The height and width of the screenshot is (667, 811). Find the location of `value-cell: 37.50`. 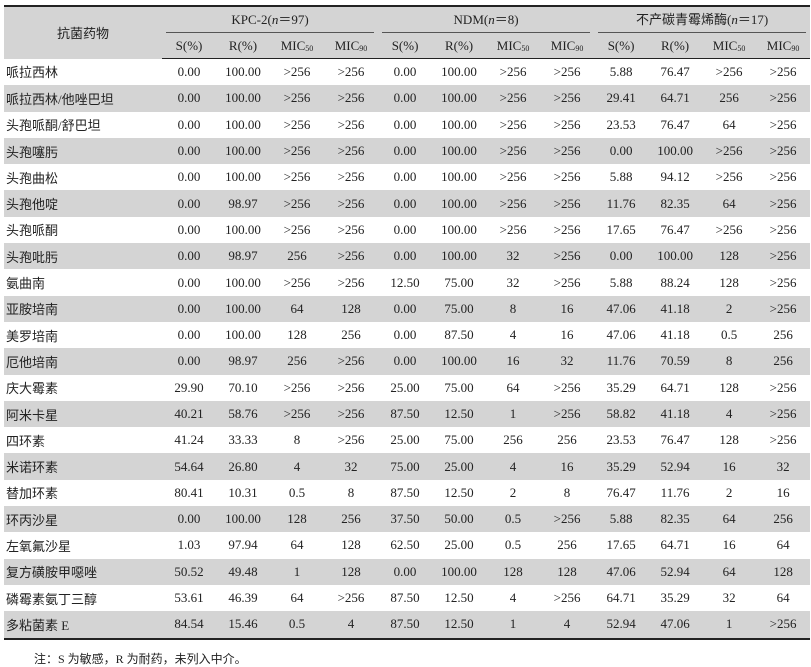

value-cell: 37.50 is located at coordinates (405, 519).